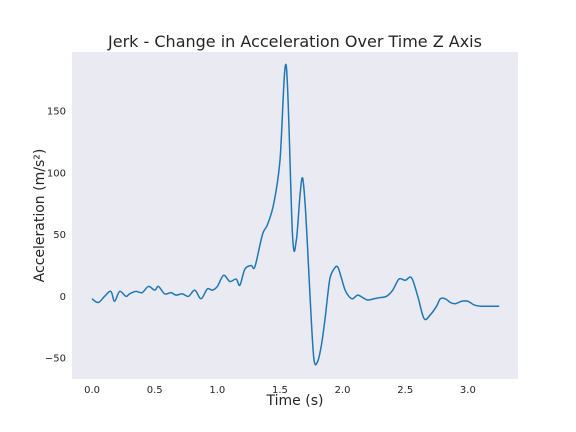 Image resolution: width=576 pixels, height=432 pixels. I want to click on y-tick-label: 50, so click(59, 235).